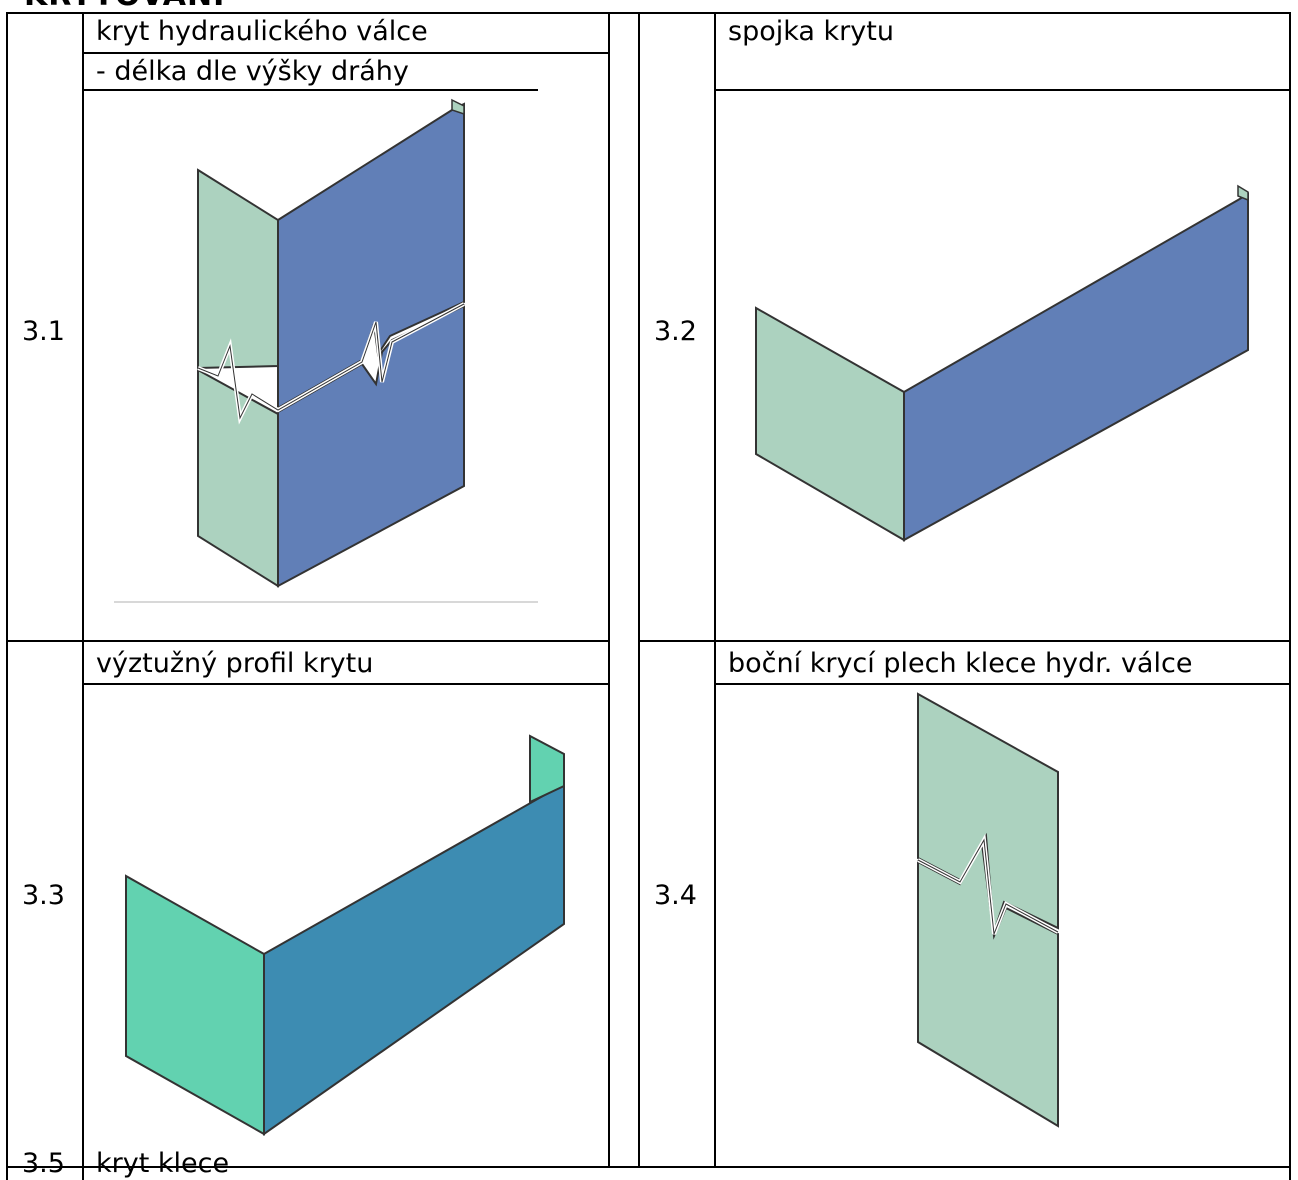 Image resolution: width=1298 pixels, height=1180 pixels. I want to click on item-number: 3.5, so click(43, 1163).